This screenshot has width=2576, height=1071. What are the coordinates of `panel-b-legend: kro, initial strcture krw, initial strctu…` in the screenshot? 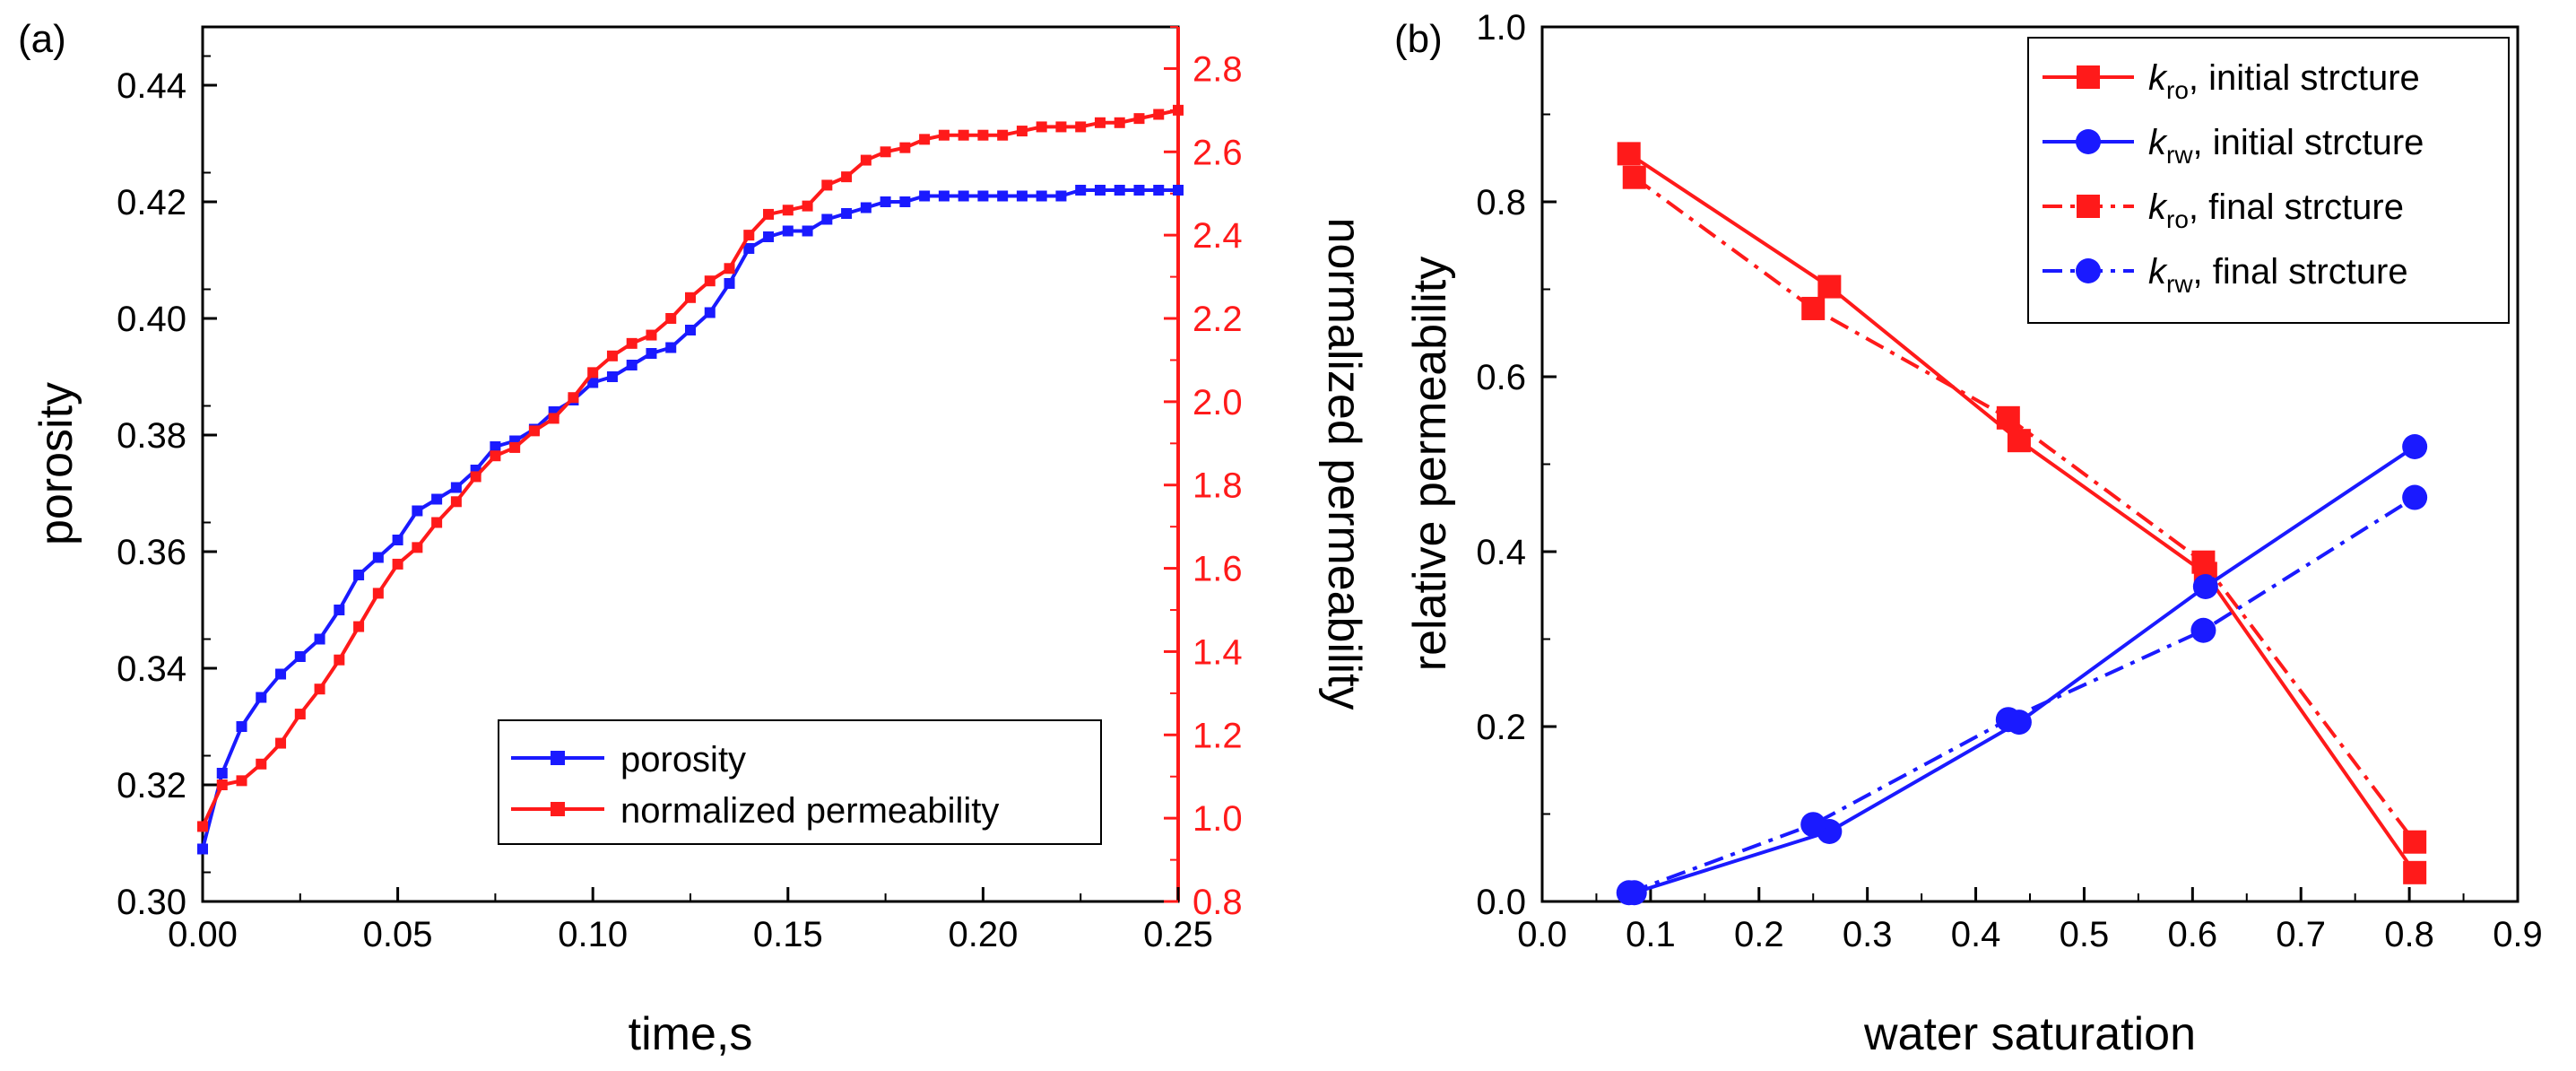 It's located at (2268, 181).